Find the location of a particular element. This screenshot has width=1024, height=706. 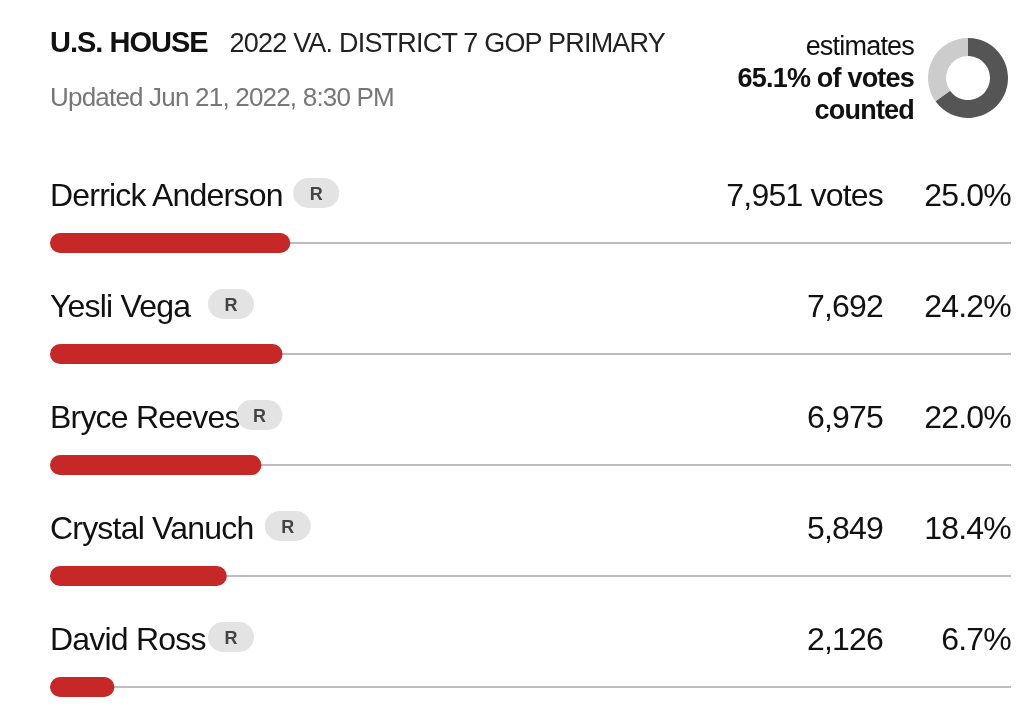

data-label: 6.7% is located at coordinates (976, 639).